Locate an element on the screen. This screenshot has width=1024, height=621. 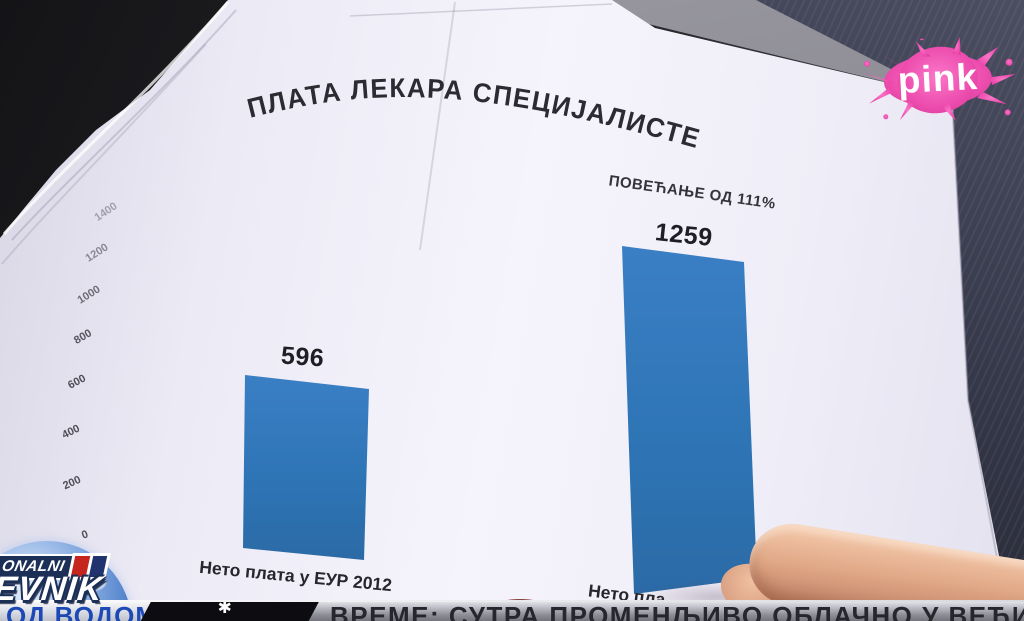
ticker-left-text: ОД ВОДОМ is located at coordinates (82, 611).